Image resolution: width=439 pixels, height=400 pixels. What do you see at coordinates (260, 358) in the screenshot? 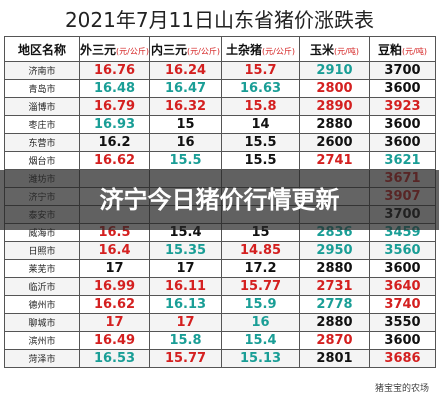
I see `price-cell: 15.13` at bounding box center [260, 358].